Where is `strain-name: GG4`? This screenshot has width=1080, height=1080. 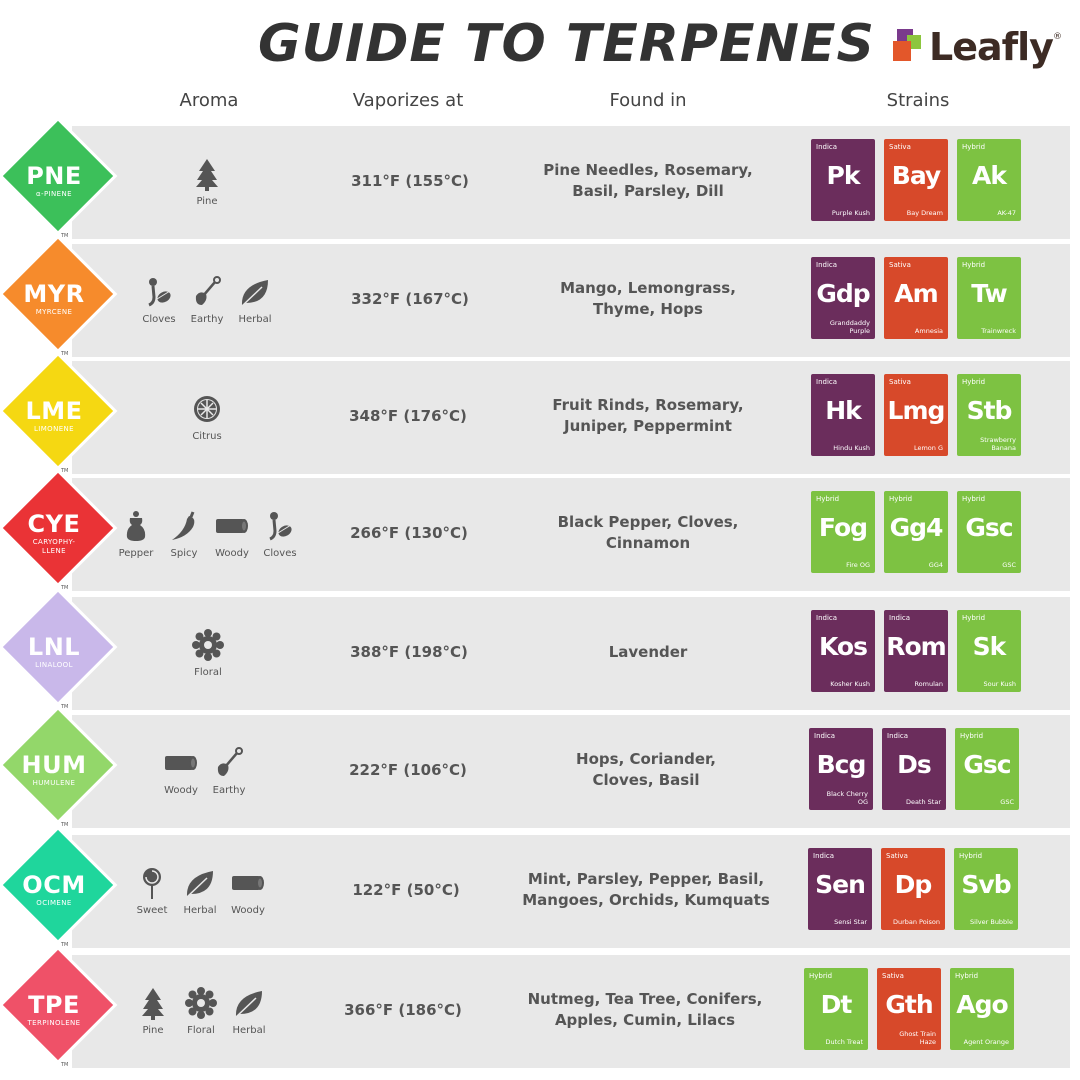 strain-name: GG4 is located at coordinates (936, 565).